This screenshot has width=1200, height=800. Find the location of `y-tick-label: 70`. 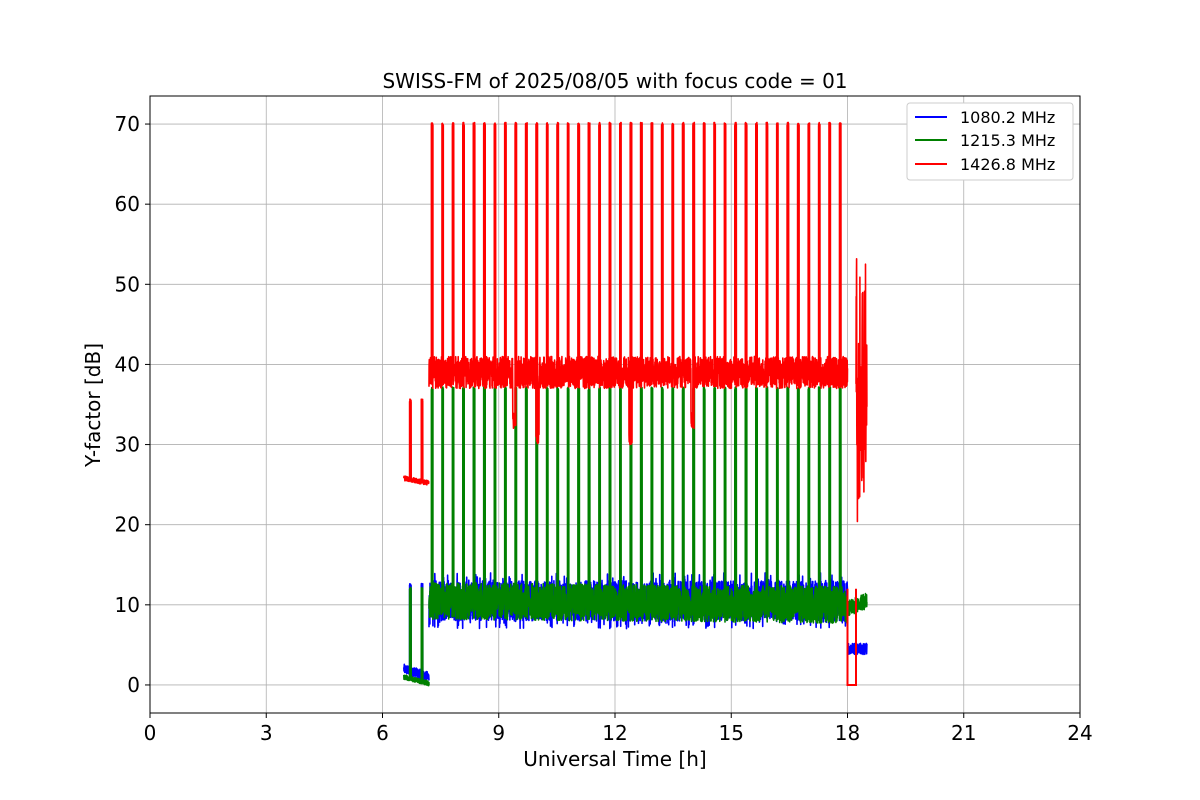

y-tick-label: 70 is located at coordinates (127, 124).